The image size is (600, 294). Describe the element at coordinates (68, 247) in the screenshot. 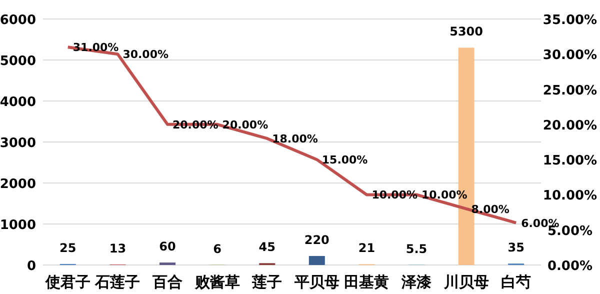

I see `data-label: 25` at that location.